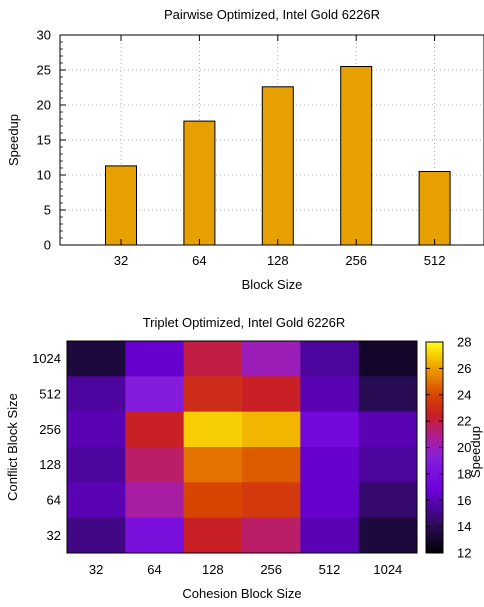 The image size is (484, 607). I want to click on heatmap-x-tick-label: 32, so click(96, 569).